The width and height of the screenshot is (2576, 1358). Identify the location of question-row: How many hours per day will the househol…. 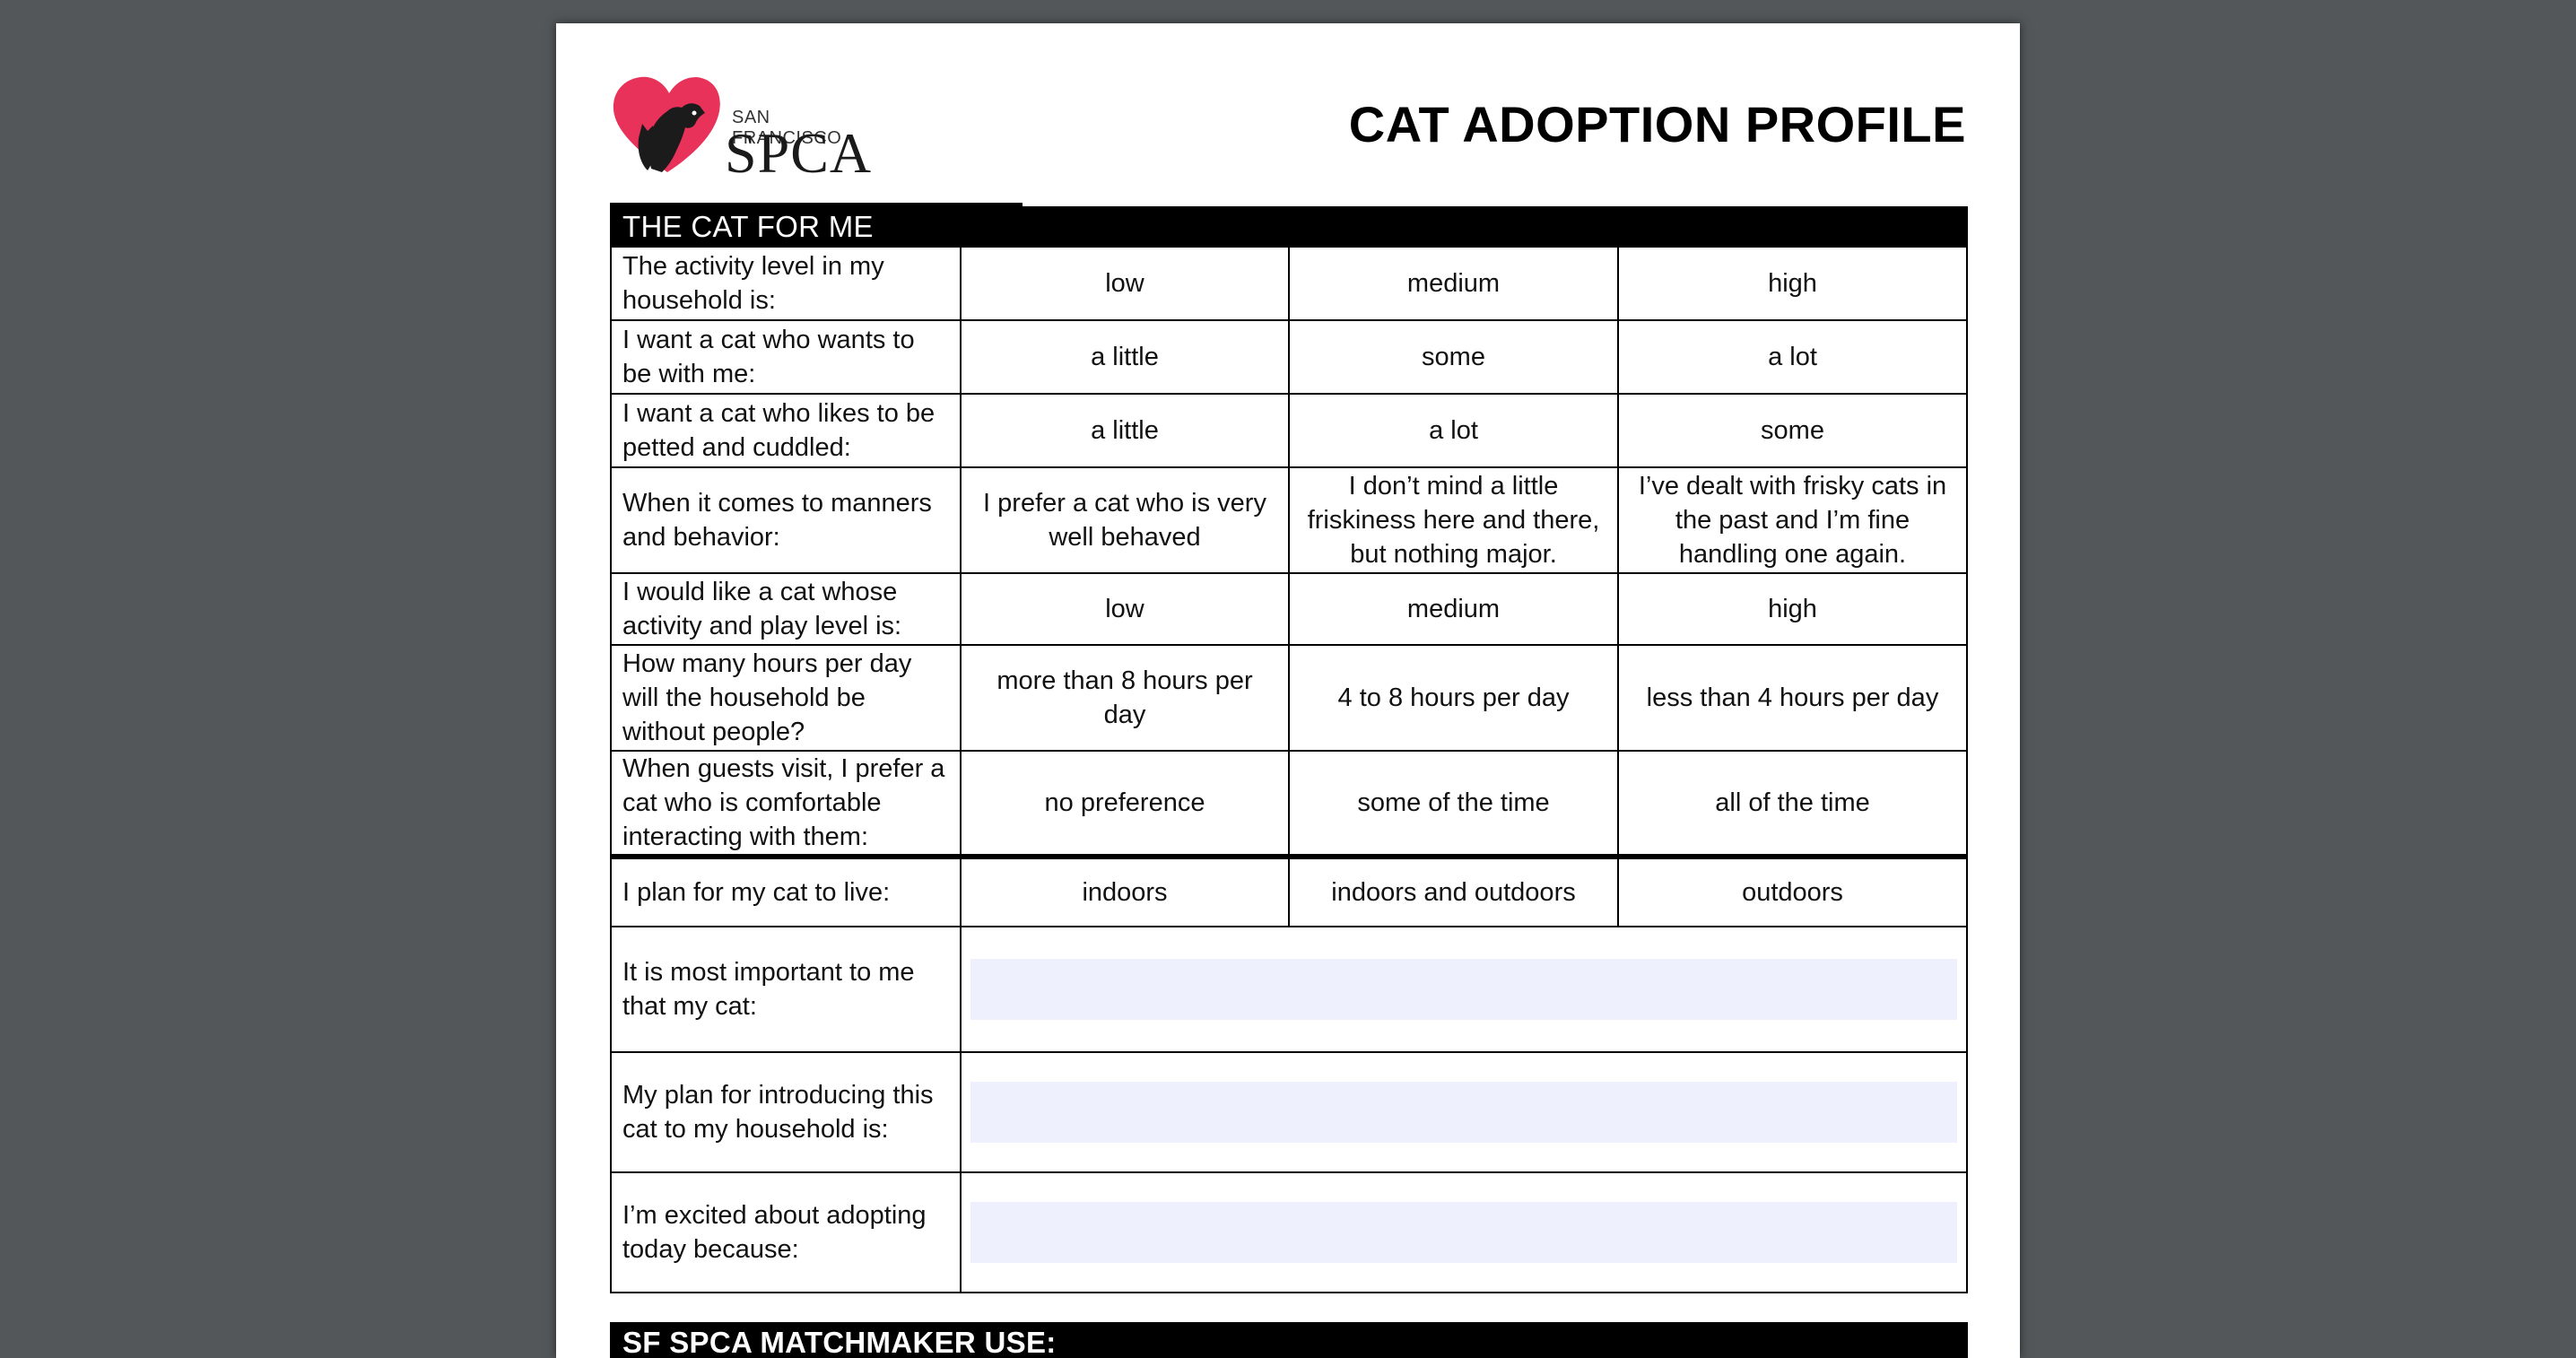
(1289, 698).